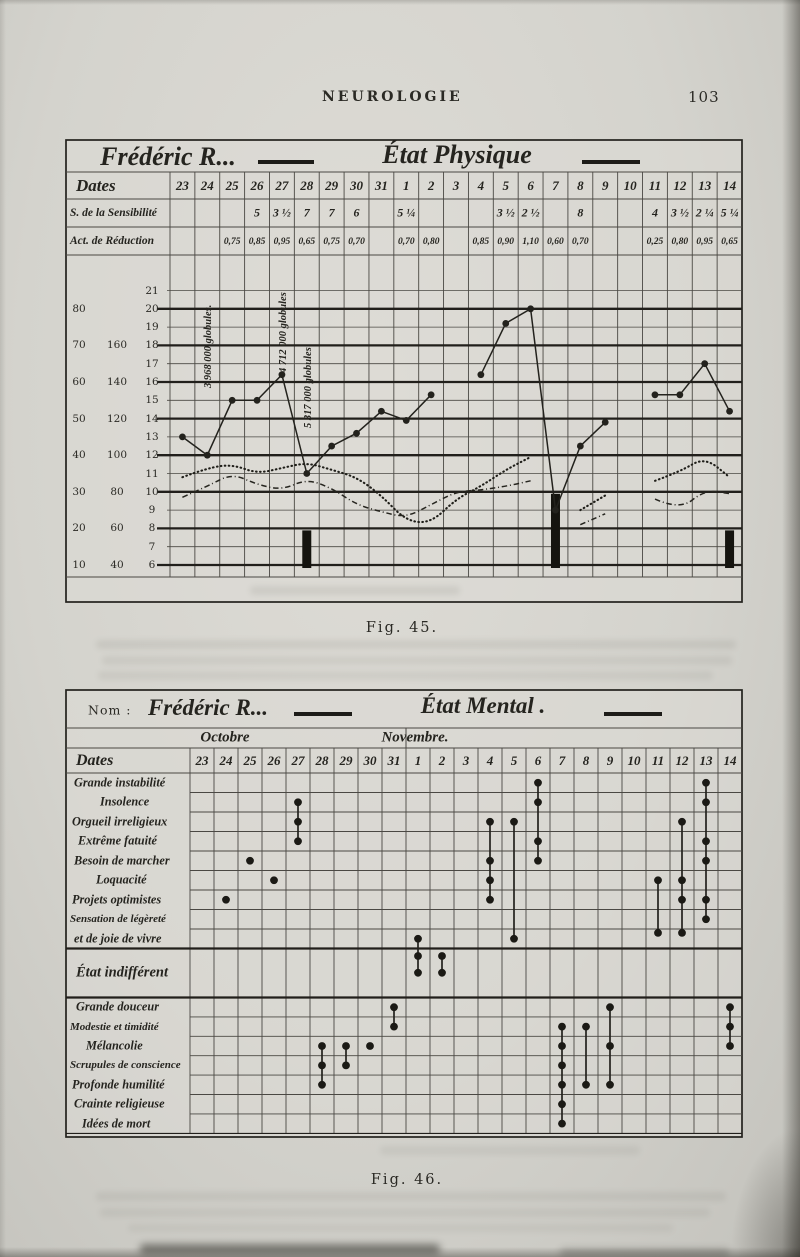 Image resolution: width=800 pixels, height=1257 pixels. Describe the element at coordinates (555, 241) in the screenshot. I see `fig45-reduction-value: 0,60` at that location.